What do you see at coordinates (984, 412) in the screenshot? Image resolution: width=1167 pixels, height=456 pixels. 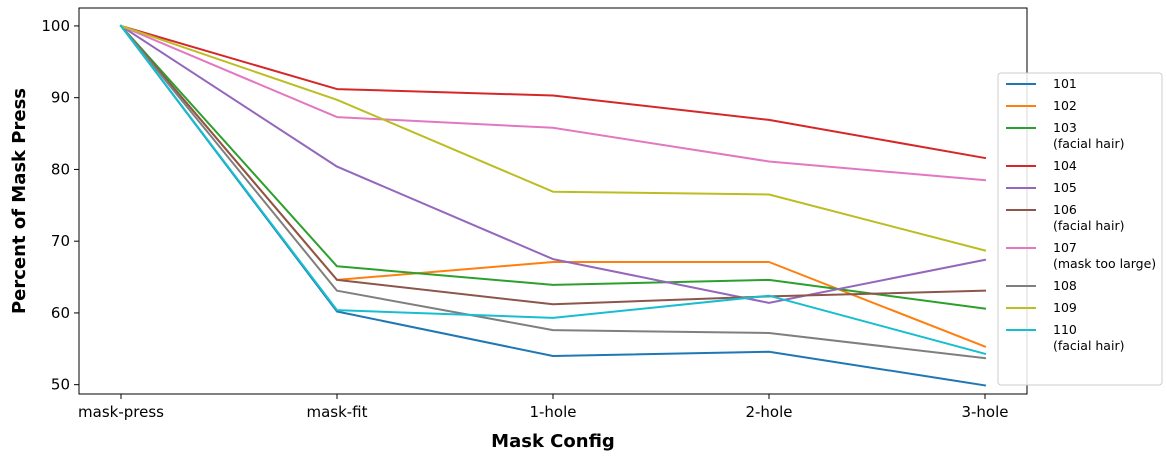 I see `x-tick-label: 3-hole` at bounding box center [984, 412].